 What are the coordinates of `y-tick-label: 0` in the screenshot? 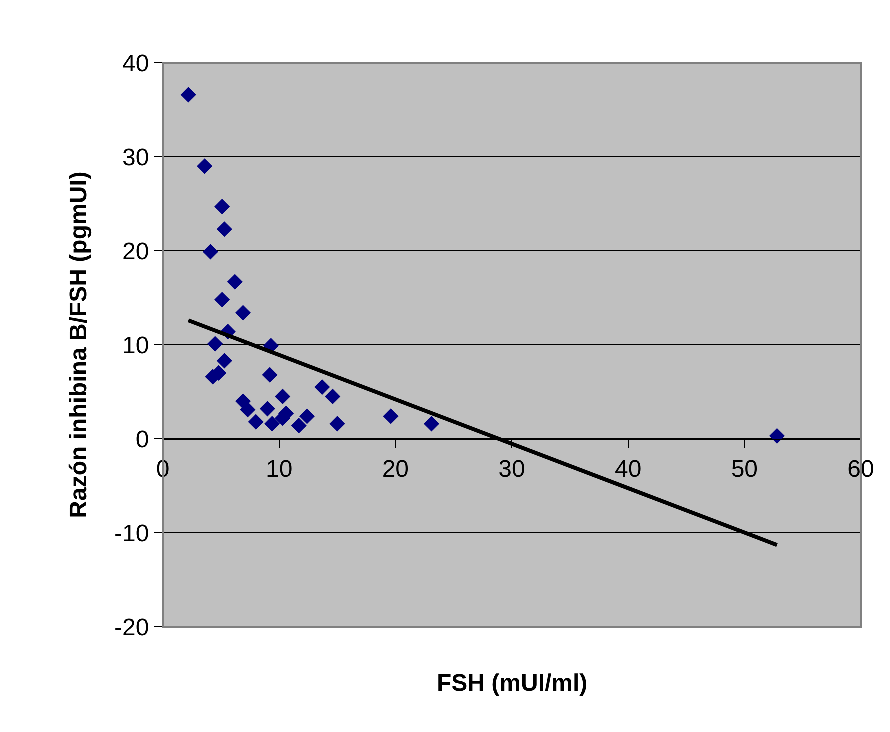 It's located at (143, 440).